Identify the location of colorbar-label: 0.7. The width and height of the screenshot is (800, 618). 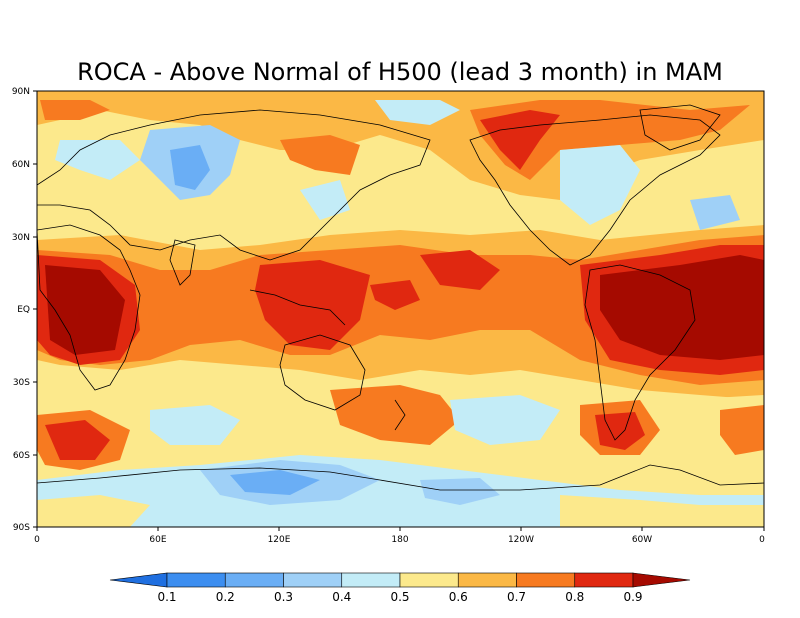
(516, 597).